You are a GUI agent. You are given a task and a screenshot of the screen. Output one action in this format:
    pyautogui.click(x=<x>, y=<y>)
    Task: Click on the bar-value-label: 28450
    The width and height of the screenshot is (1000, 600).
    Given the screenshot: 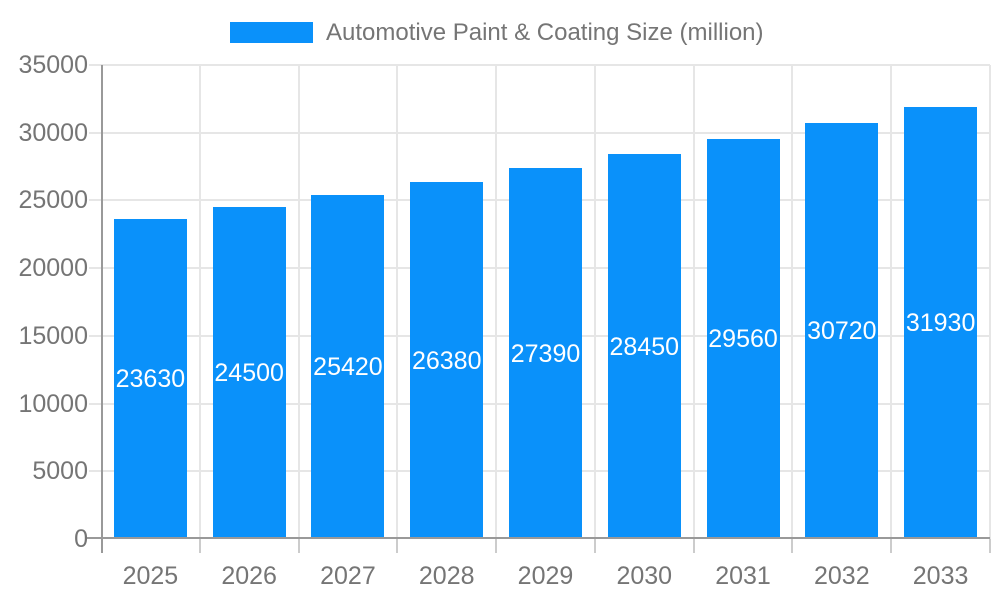 What is the action you would take?
    pyautogui.click(x=644, y=346)
    